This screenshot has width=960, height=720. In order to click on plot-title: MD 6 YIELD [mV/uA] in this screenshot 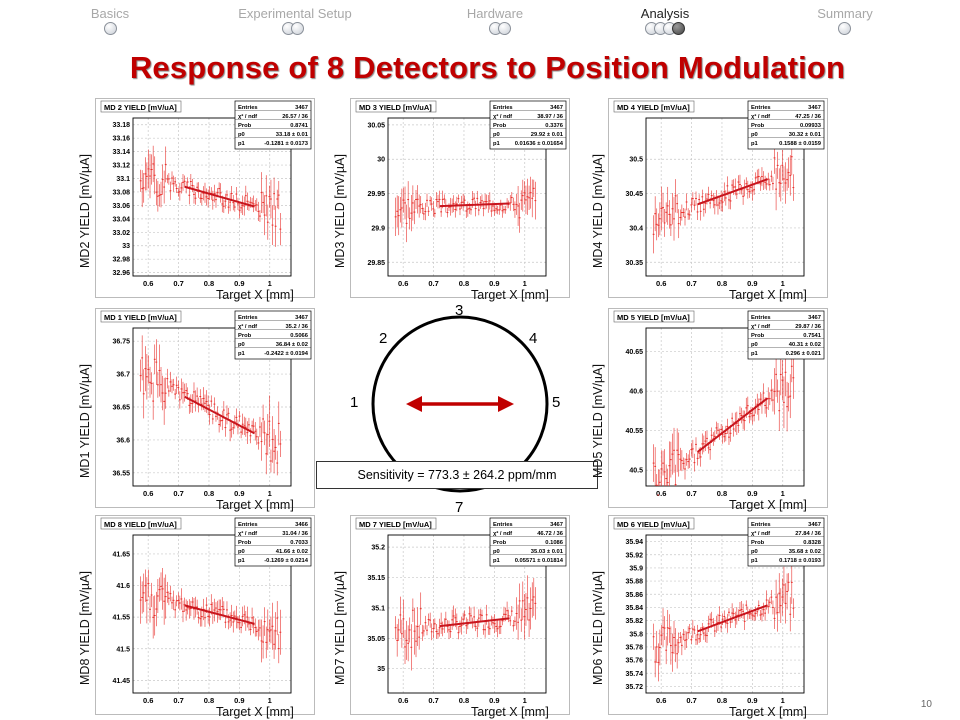, I will do `click(653, 524)`.